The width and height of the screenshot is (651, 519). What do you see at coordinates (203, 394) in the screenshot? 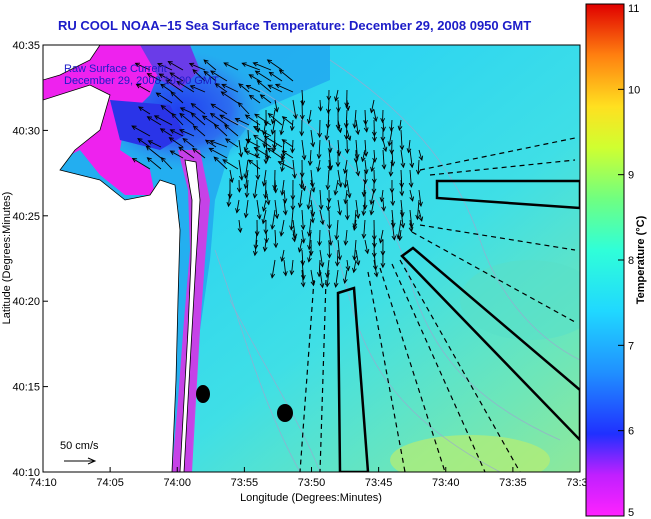
I see `buoy-marker-west` at bounding box center [203, 394].